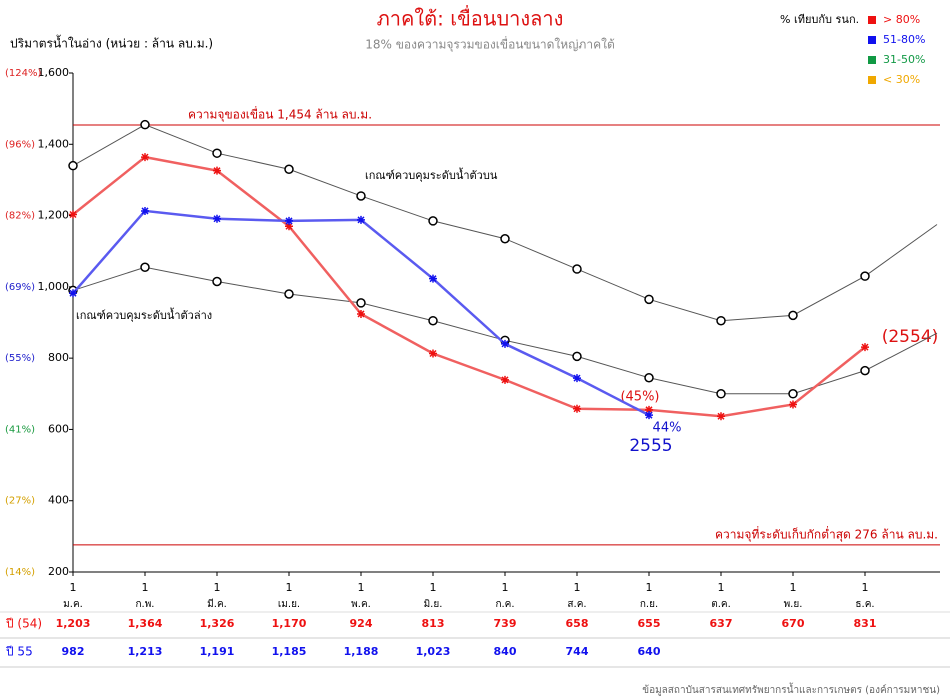  What do you see at coordinates (54, 72) in the screenshot?
I see `y-tick-label: 1,600` at bounding box center [54, 72].